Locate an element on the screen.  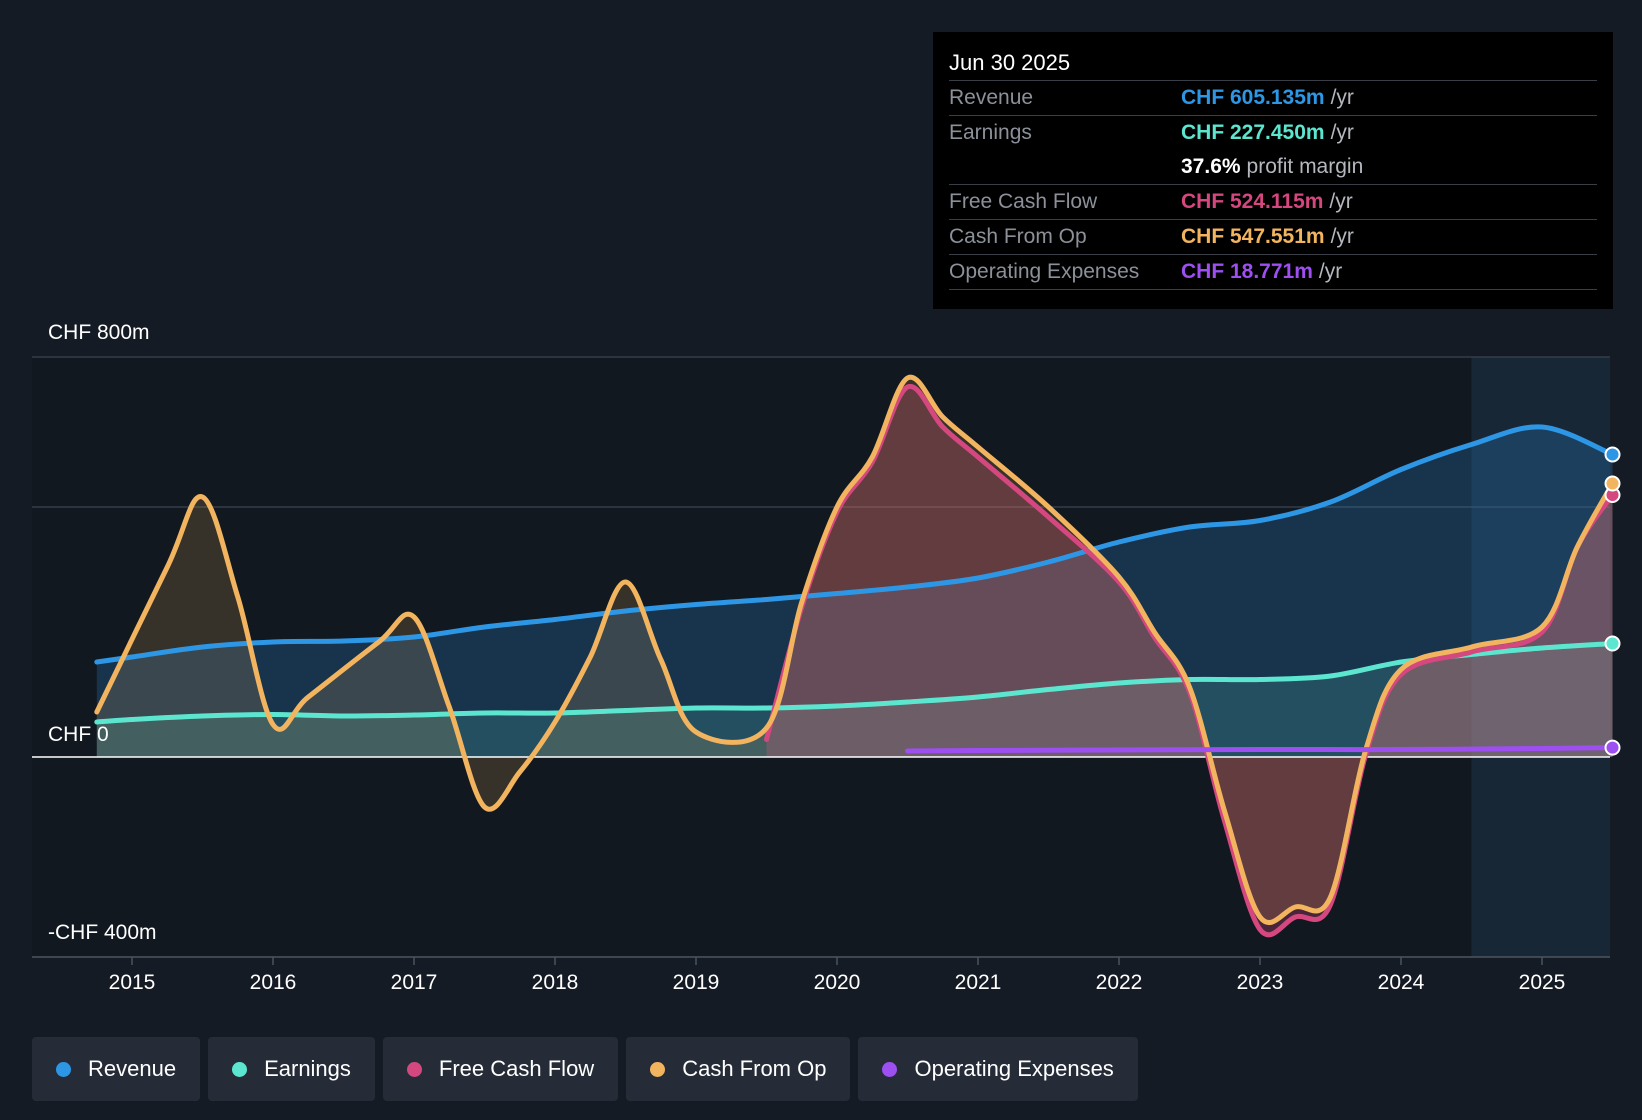
x-tick-label: 2023 is located at coordinates (1260, 982).